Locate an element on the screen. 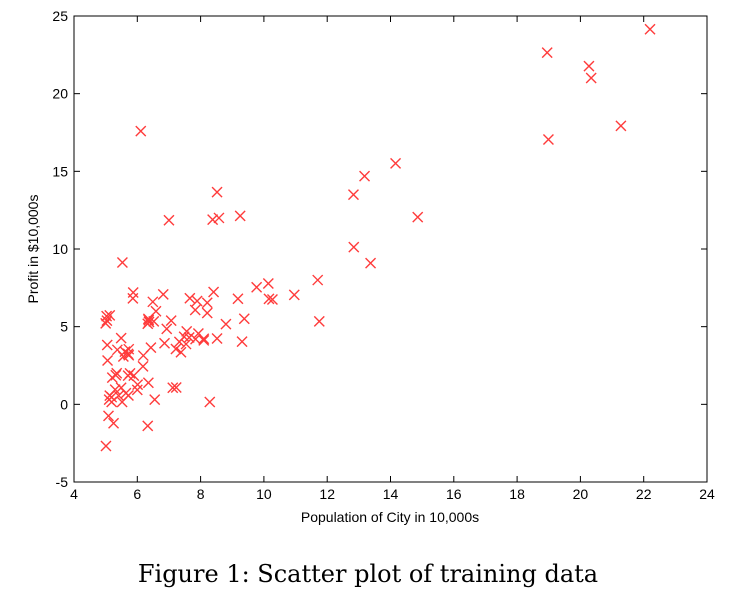 This screenshot has height=606, width=736. y-tick-label: 5 is located at coordinates (64, 327).